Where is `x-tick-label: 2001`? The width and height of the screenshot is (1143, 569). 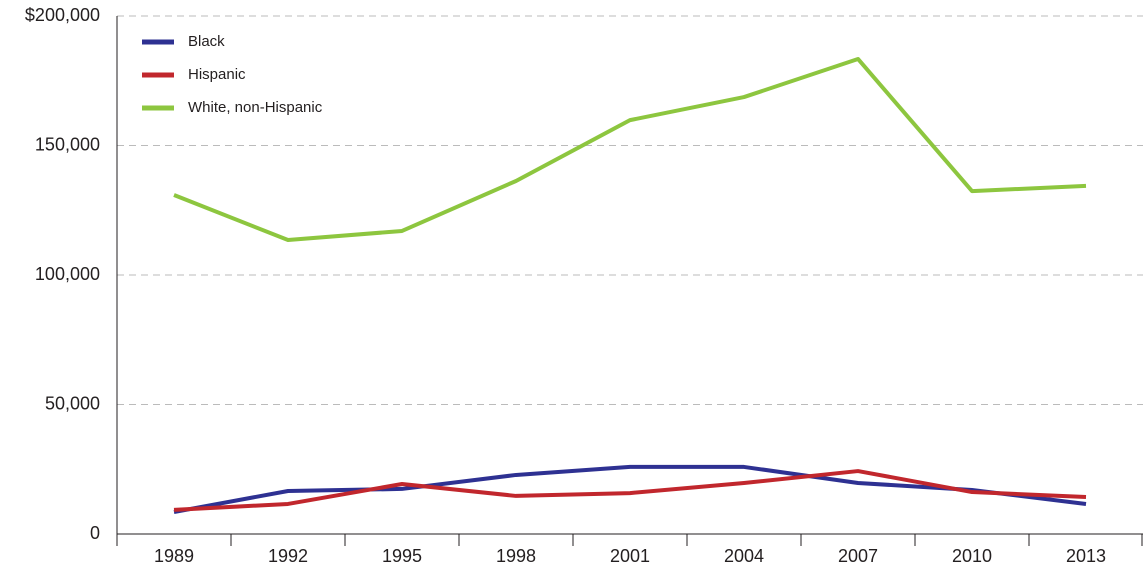
x-tick-label: 2001 is located at coordinates (630, 556).